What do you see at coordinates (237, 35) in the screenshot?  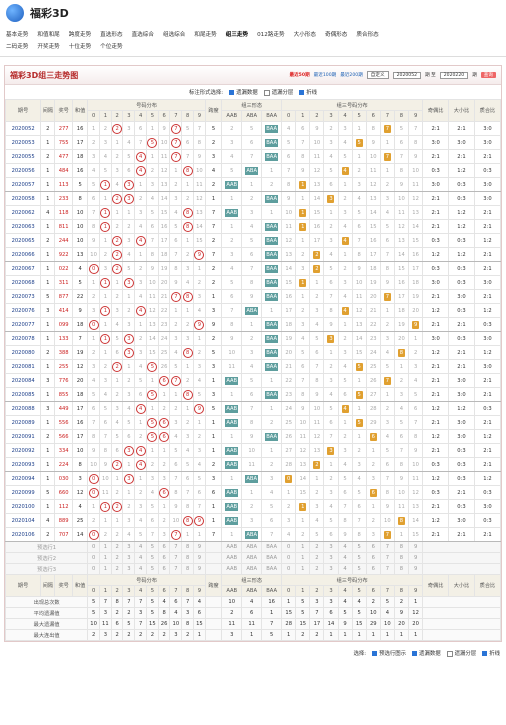 I see `nav-tab: 组三走势` at bounding box center [237, 35].